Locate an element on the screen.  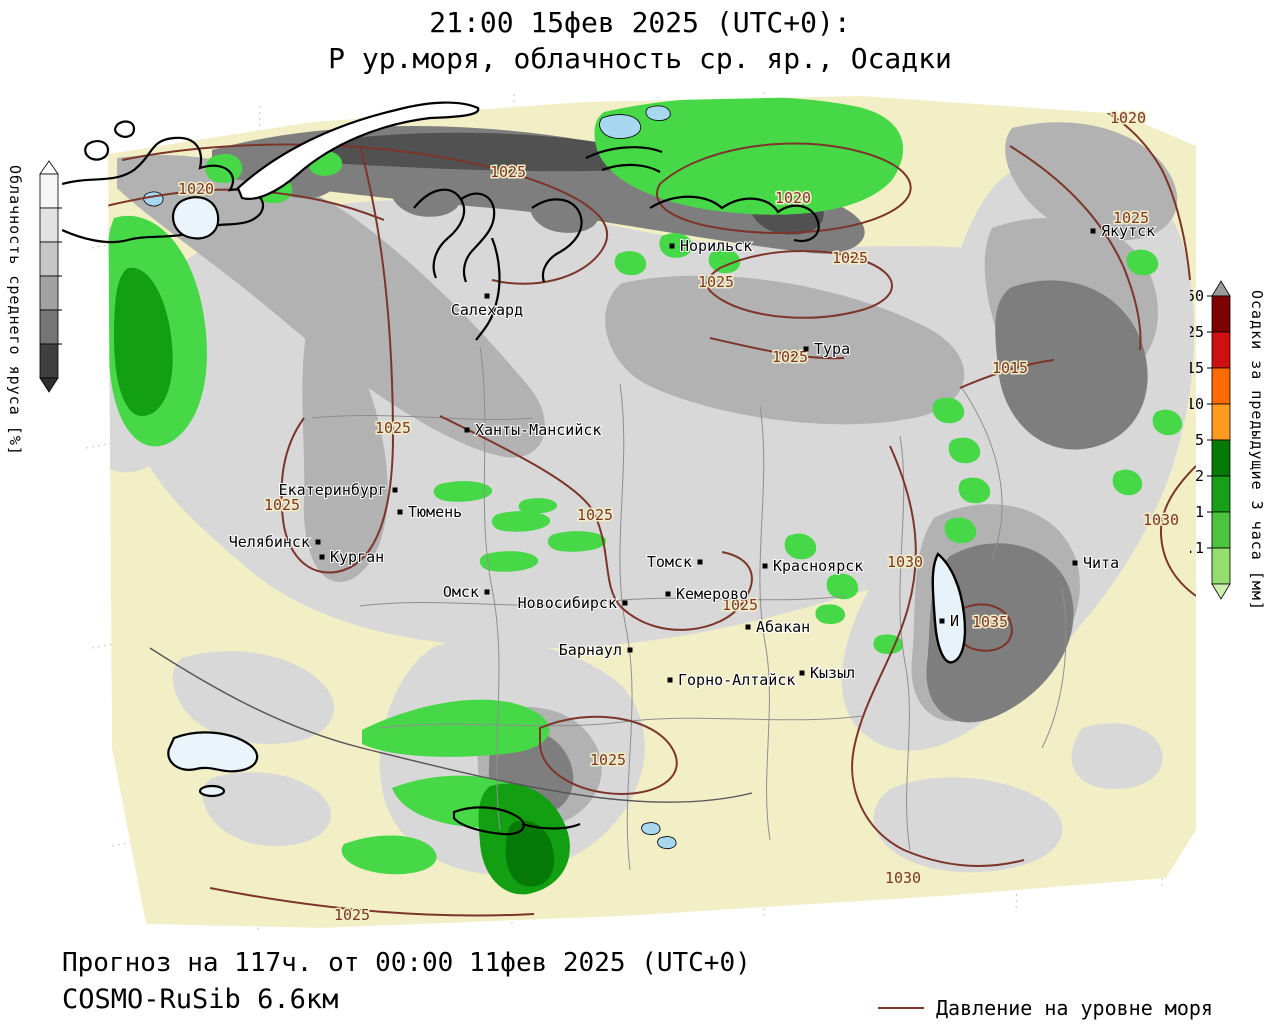
city-marker: Красноярск is located at coordinates (813, 566).